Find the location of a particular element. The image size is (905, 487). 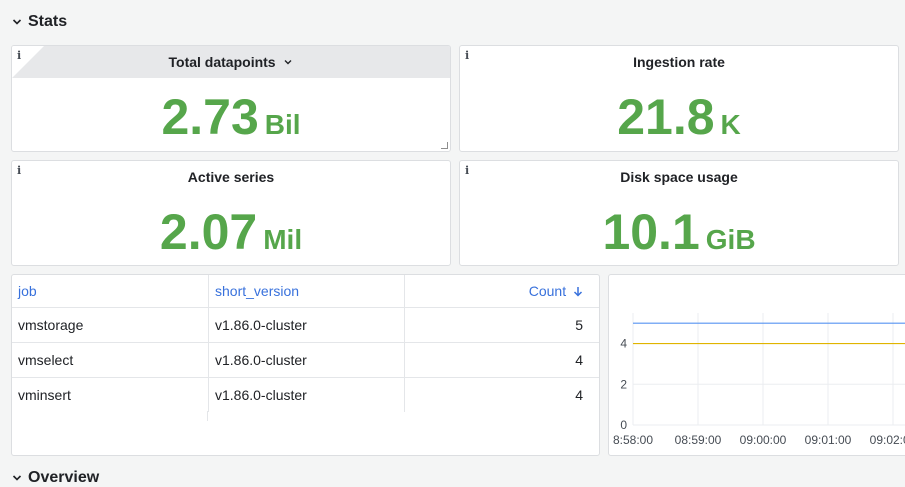

stat-value: 21.8 K is located at coordinates (679, 117).